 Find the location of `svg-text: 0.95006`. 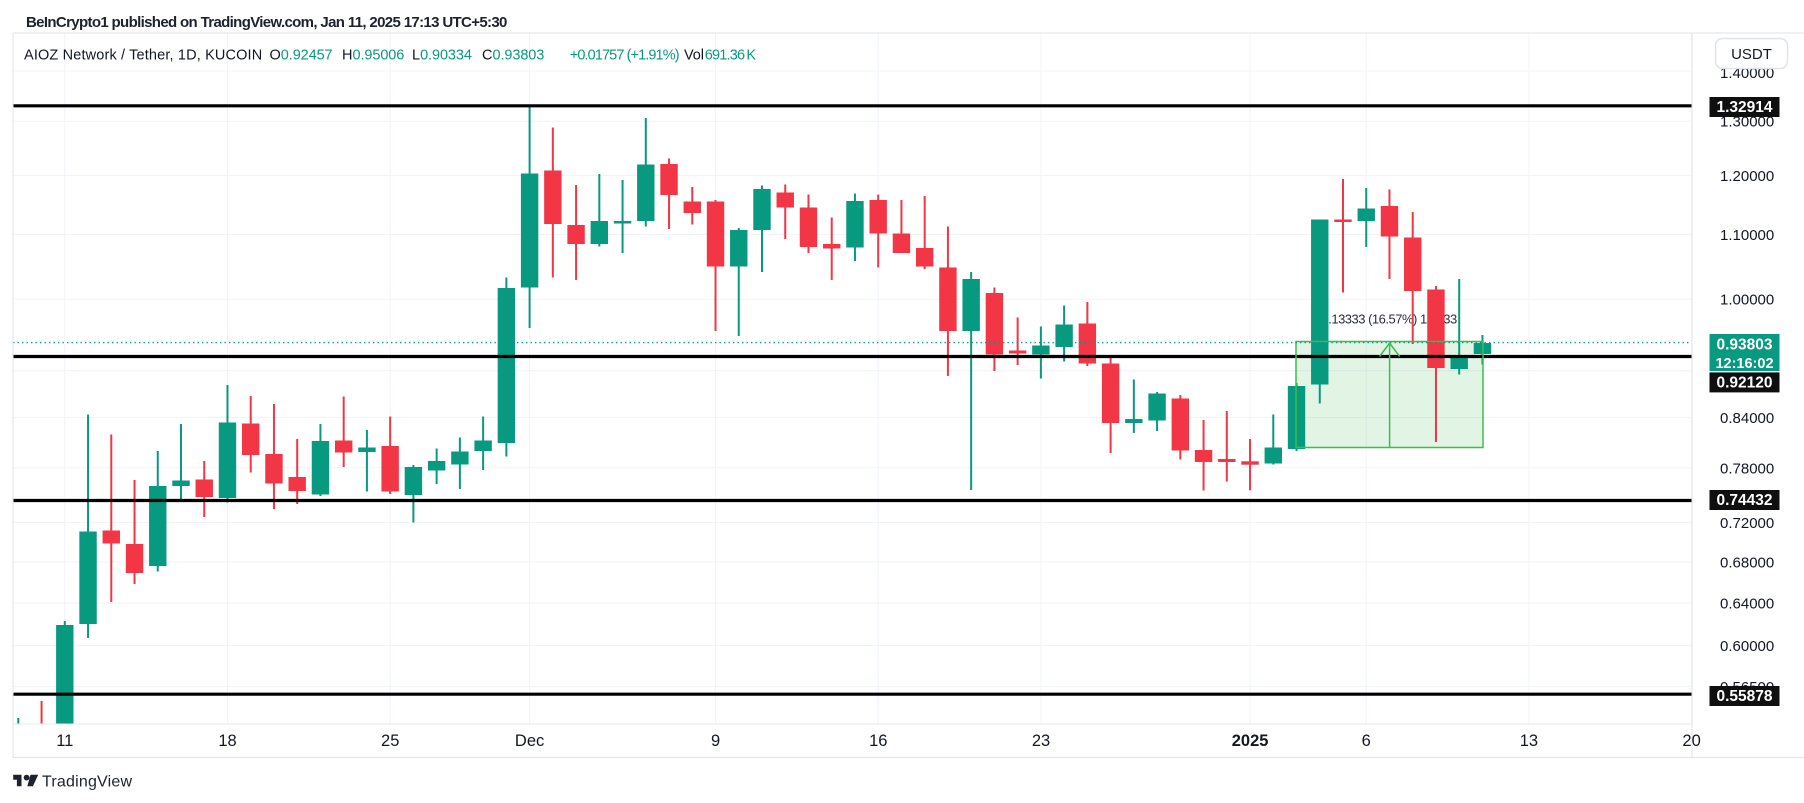

svg-text: 0.95006 is located at coordinates (379, 56).